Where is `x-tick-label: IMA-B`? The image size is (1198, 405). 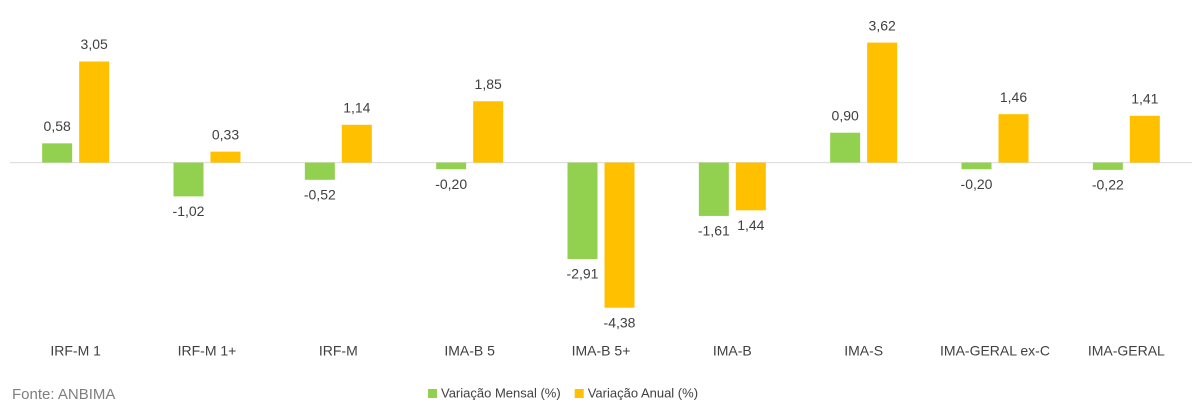 x-tick-label: IMA-B is located at coordinates (732, 351).